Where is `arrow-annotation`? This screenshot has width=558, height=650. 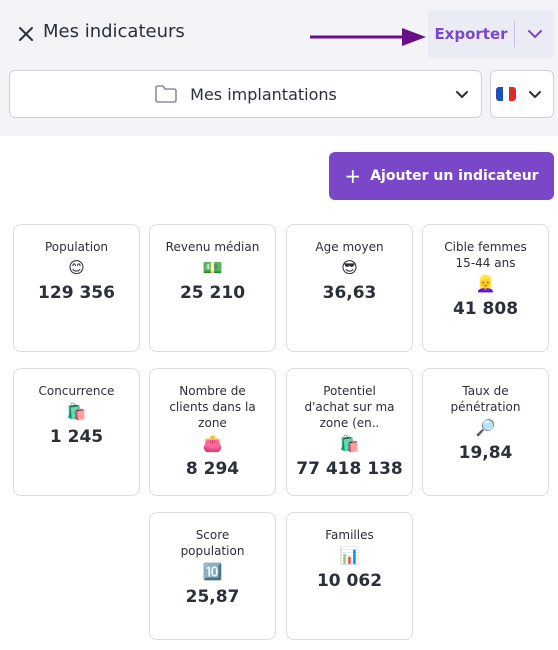
arrow-annotation is located at coordinates (368, 37).